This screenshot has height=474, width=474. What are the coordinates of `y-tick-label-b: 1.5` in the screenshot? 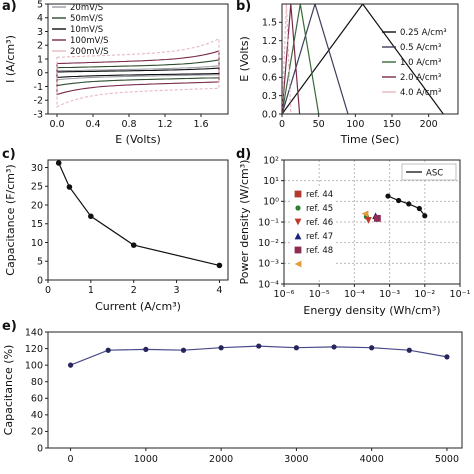 It's located at (269, 23).